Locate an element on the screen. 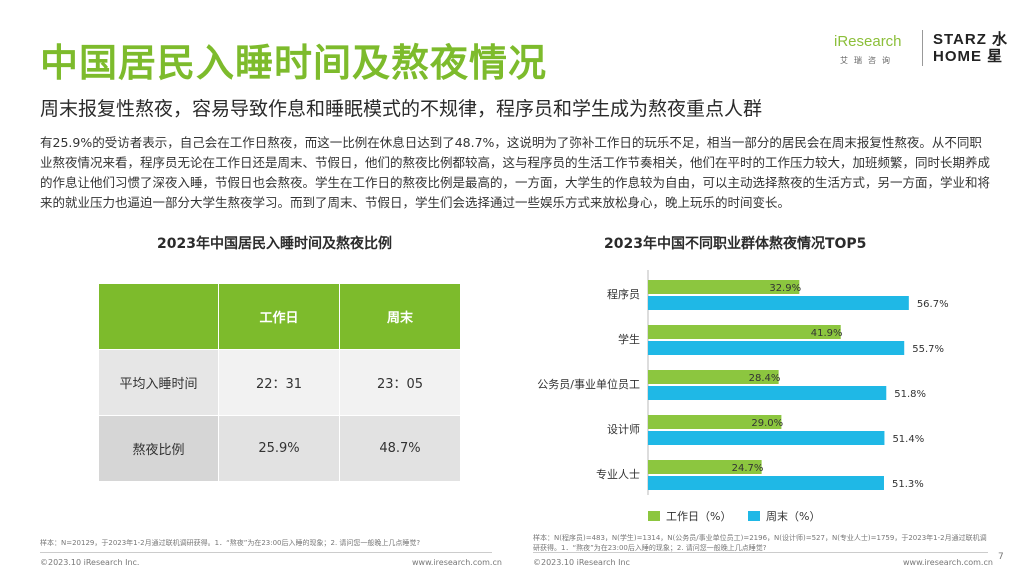 This screenshot has height=576, width=1024. iresearch-logo-cn: 艾瑞咨询 is located at coordinates (868, 60).